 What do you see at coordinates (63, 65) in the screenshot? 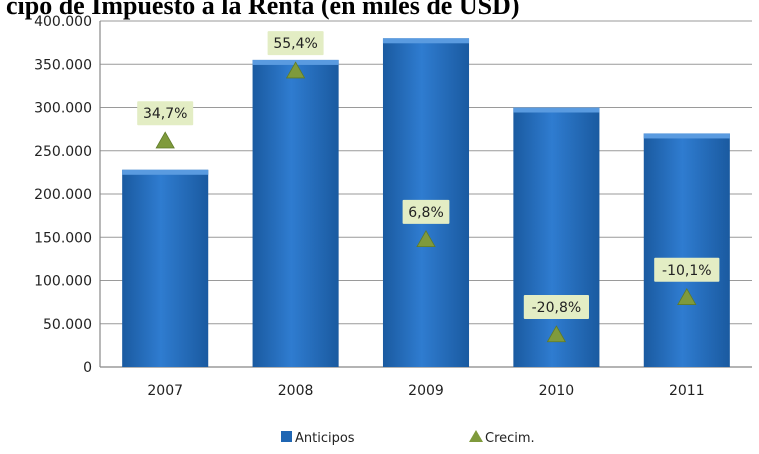
I see `y-tick-label: 350.000` at bounding box center [63, 65].